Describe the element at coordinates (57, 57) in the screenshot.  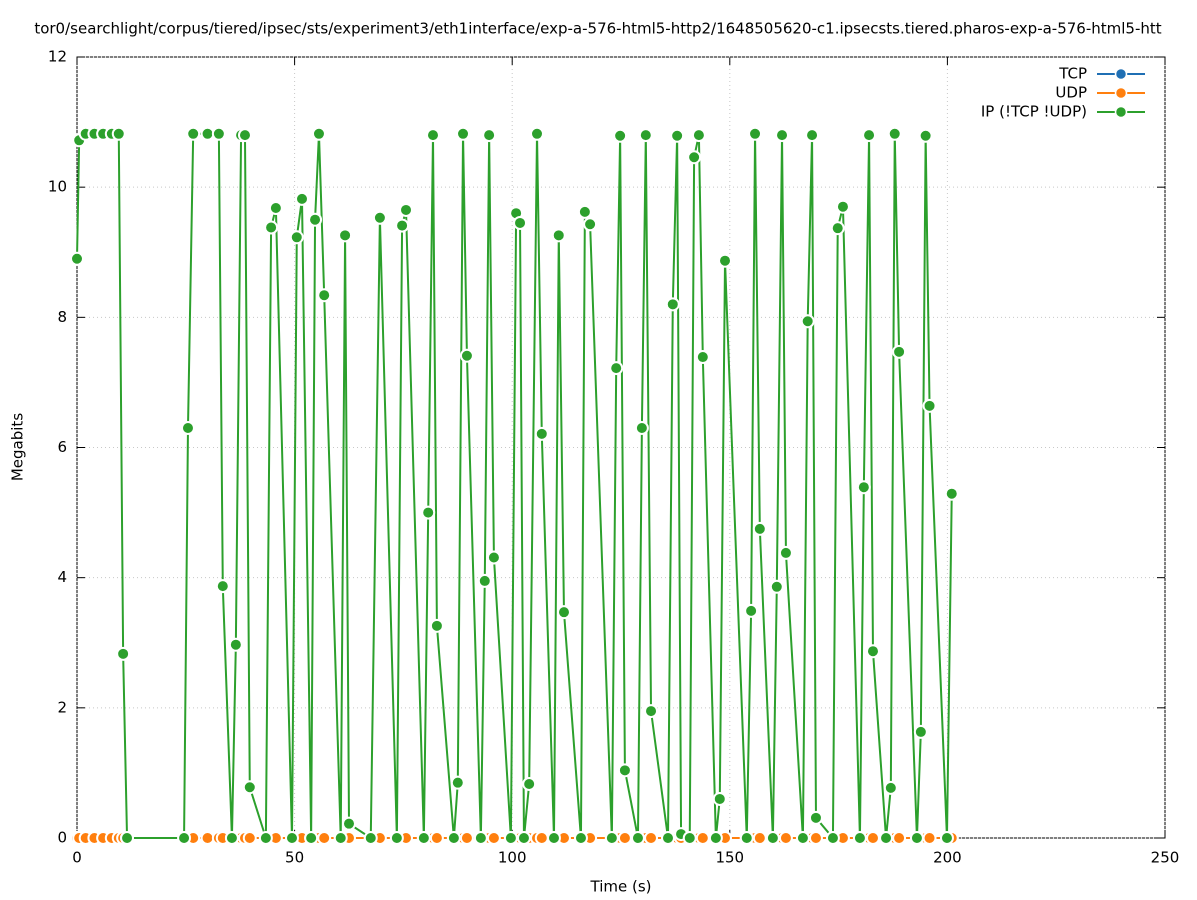
I see `y-tick-label: 12` at that location.